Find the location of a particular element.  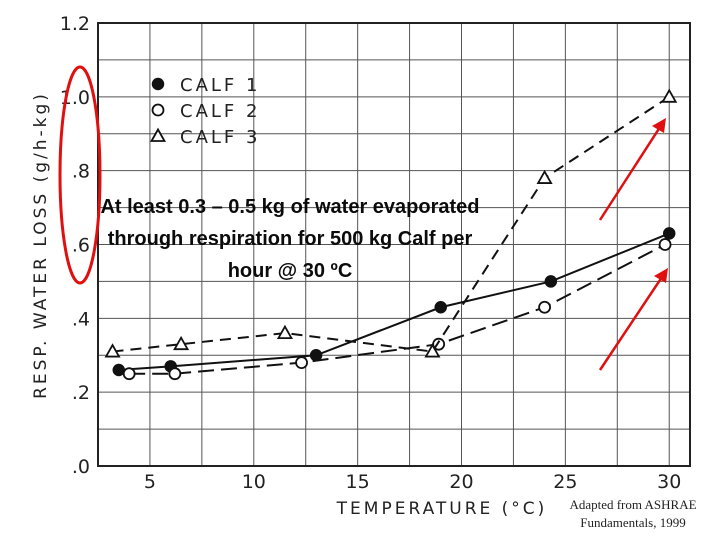

legend-label: CALF 1 is located at coordinates (220, 85).